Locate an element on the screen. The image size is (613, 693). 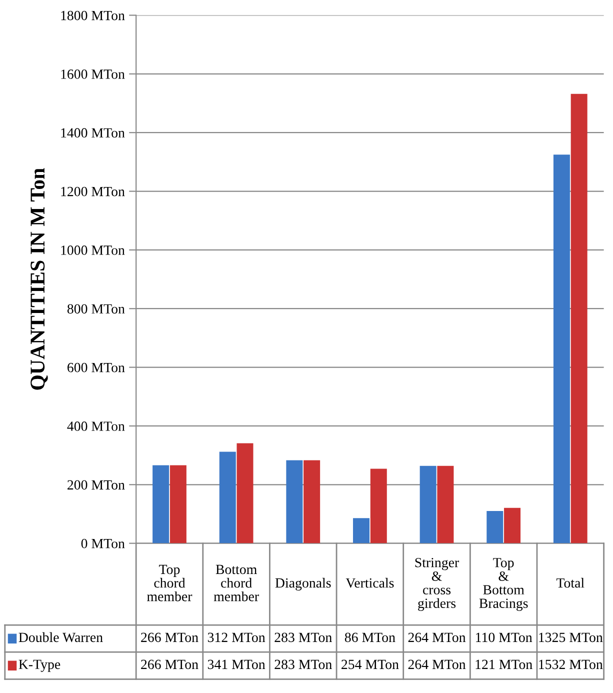
y-tick-label: 400 MTon is located at coordinates (96, 426).